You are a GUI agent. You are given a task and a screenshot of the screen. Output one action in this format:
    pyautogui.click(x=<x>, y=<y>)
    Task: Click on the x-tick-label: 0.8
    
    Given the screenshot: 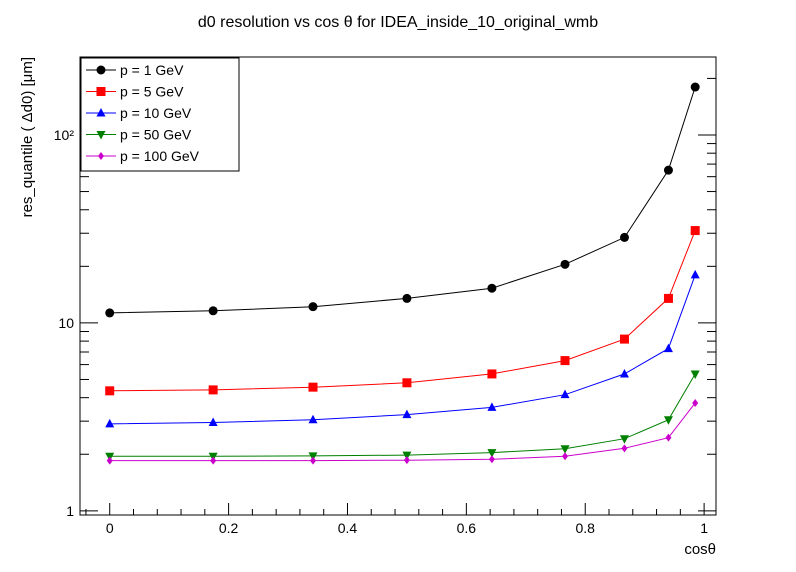 What is the action you would take?
    pyautogui.click(x=585, y=528)
    